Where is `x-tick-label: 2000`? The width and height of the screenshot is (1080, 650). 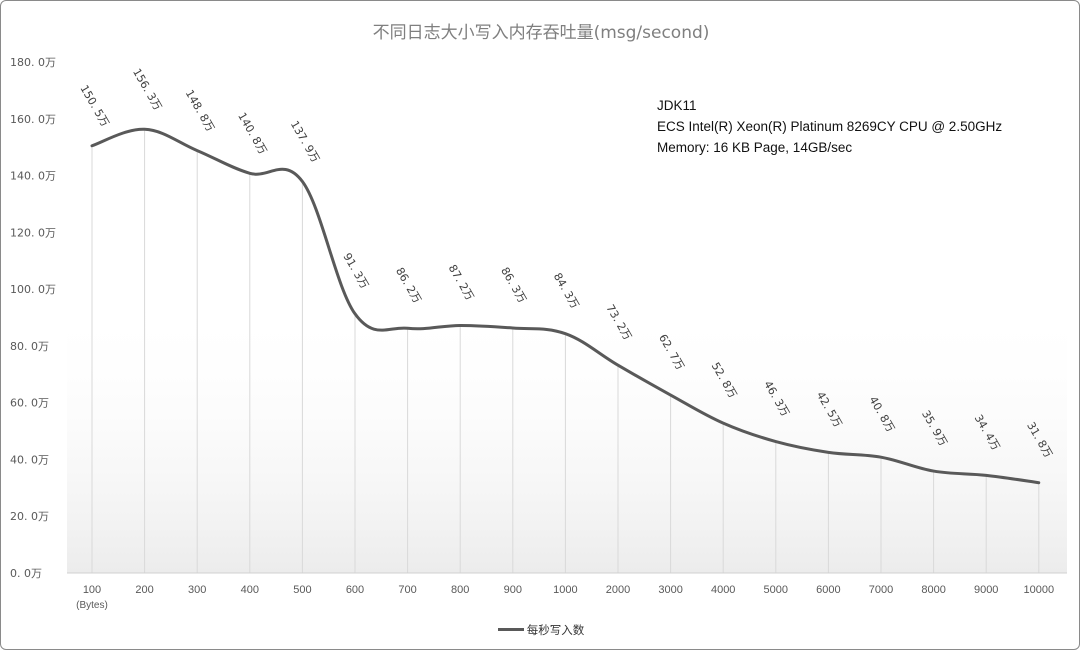
x-tick-label: 2000 is located at coordinates (618, 590).